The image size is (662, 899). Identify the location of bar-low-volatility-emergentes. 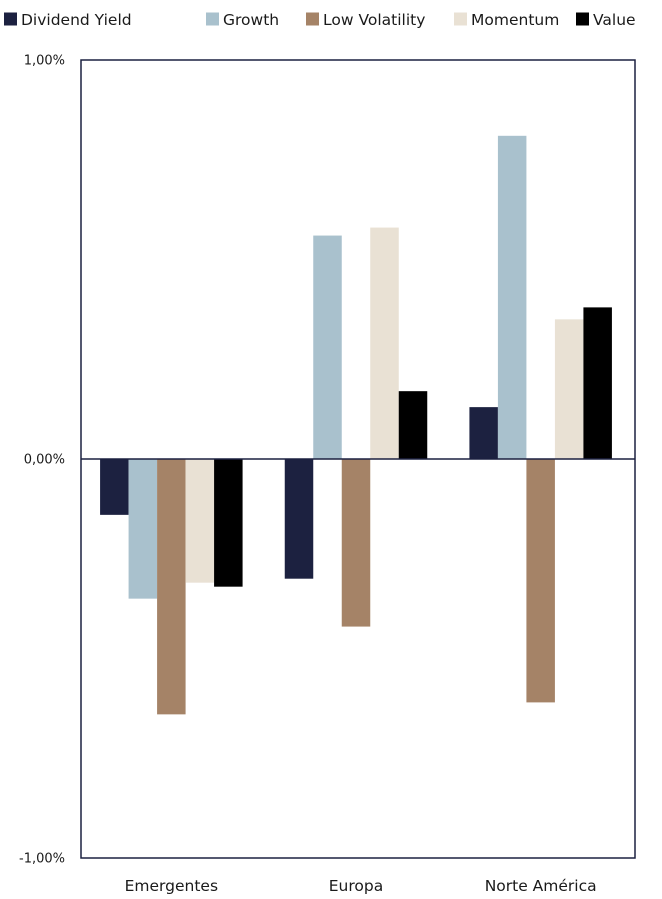
(171, 587).